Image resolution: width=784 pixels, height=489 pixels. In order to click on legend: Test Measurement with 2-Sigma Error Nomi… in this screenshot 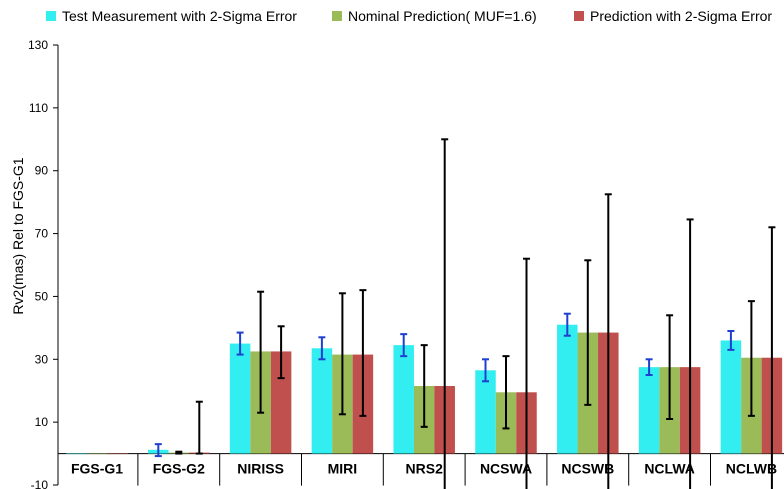, I will do `click(392, 17)`.